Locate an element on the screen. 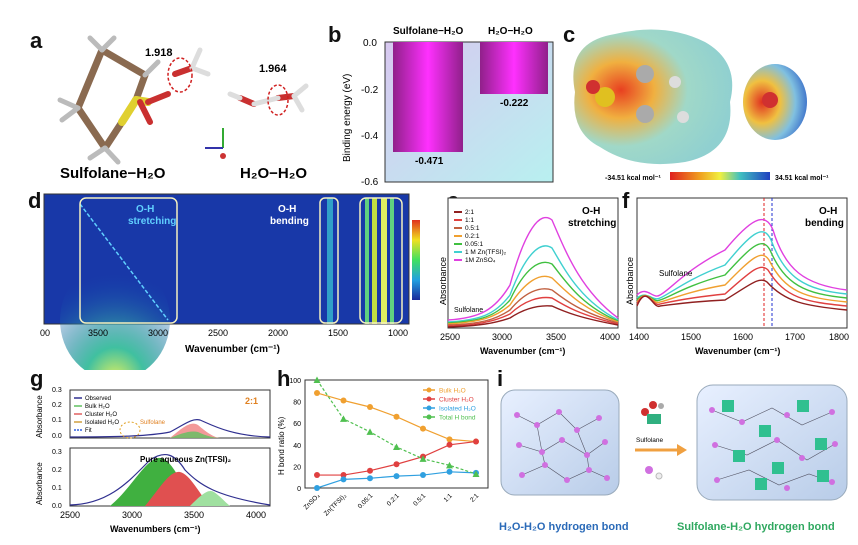 Image resolution: width=858 pixels, height=545 pixels. panel-letter-i: i is located at coordinates (500, 378).